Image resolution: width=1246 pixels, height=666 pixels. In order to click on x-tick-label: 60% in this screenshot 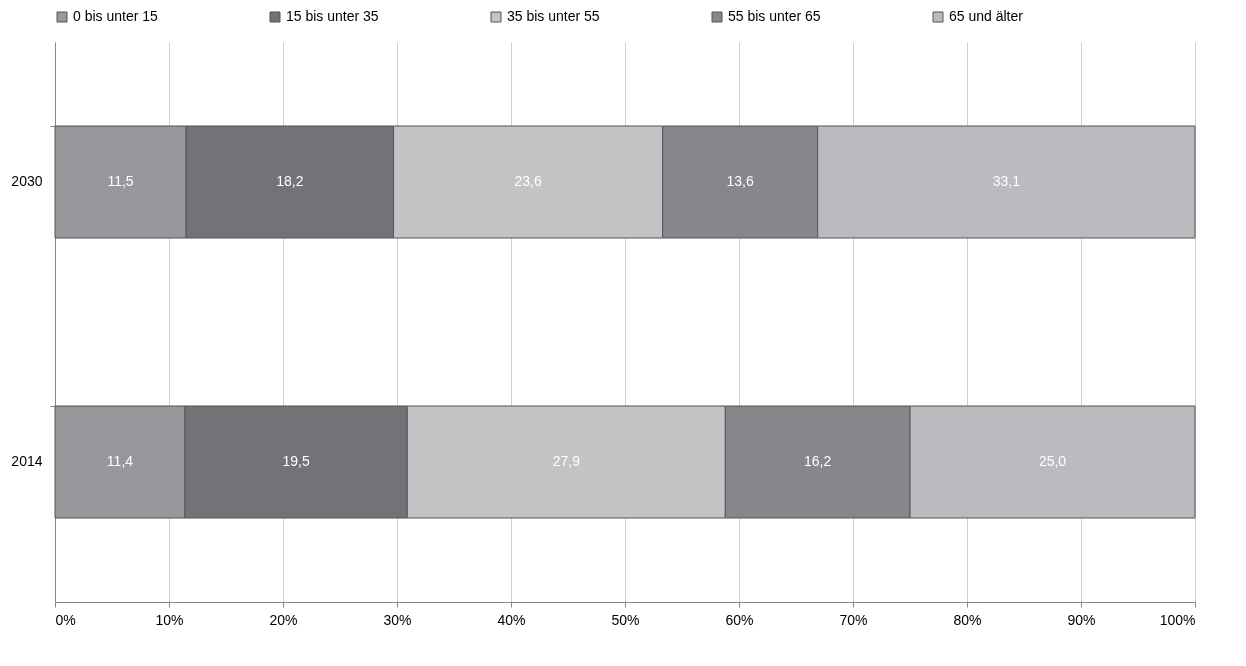, I will do `click(739, 619)`.